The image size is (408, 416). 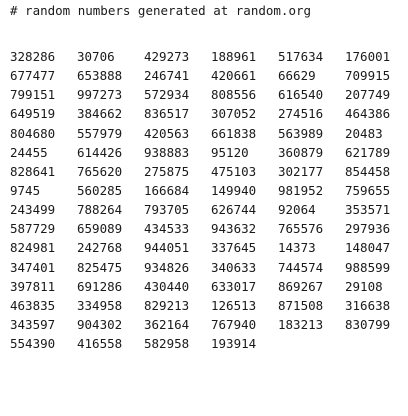 I want to click on number-cell: 799151, so click(x=33, y=95).